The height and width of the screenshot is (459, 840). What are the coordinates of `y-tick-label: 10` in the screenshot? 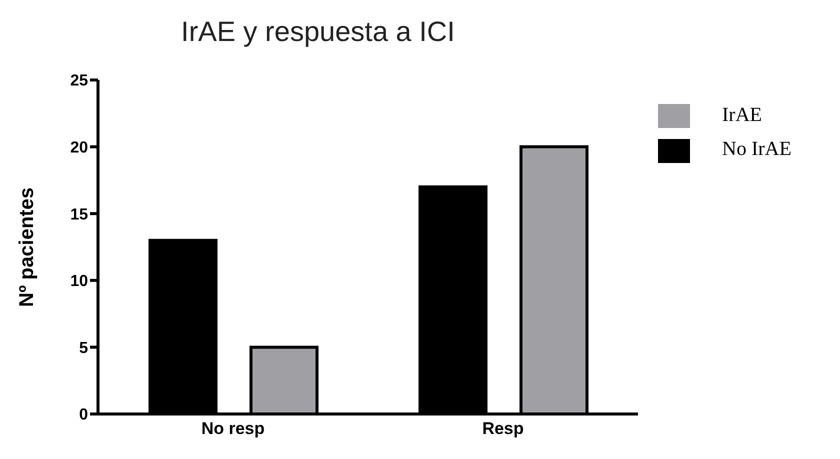 It's located at (79, 281).